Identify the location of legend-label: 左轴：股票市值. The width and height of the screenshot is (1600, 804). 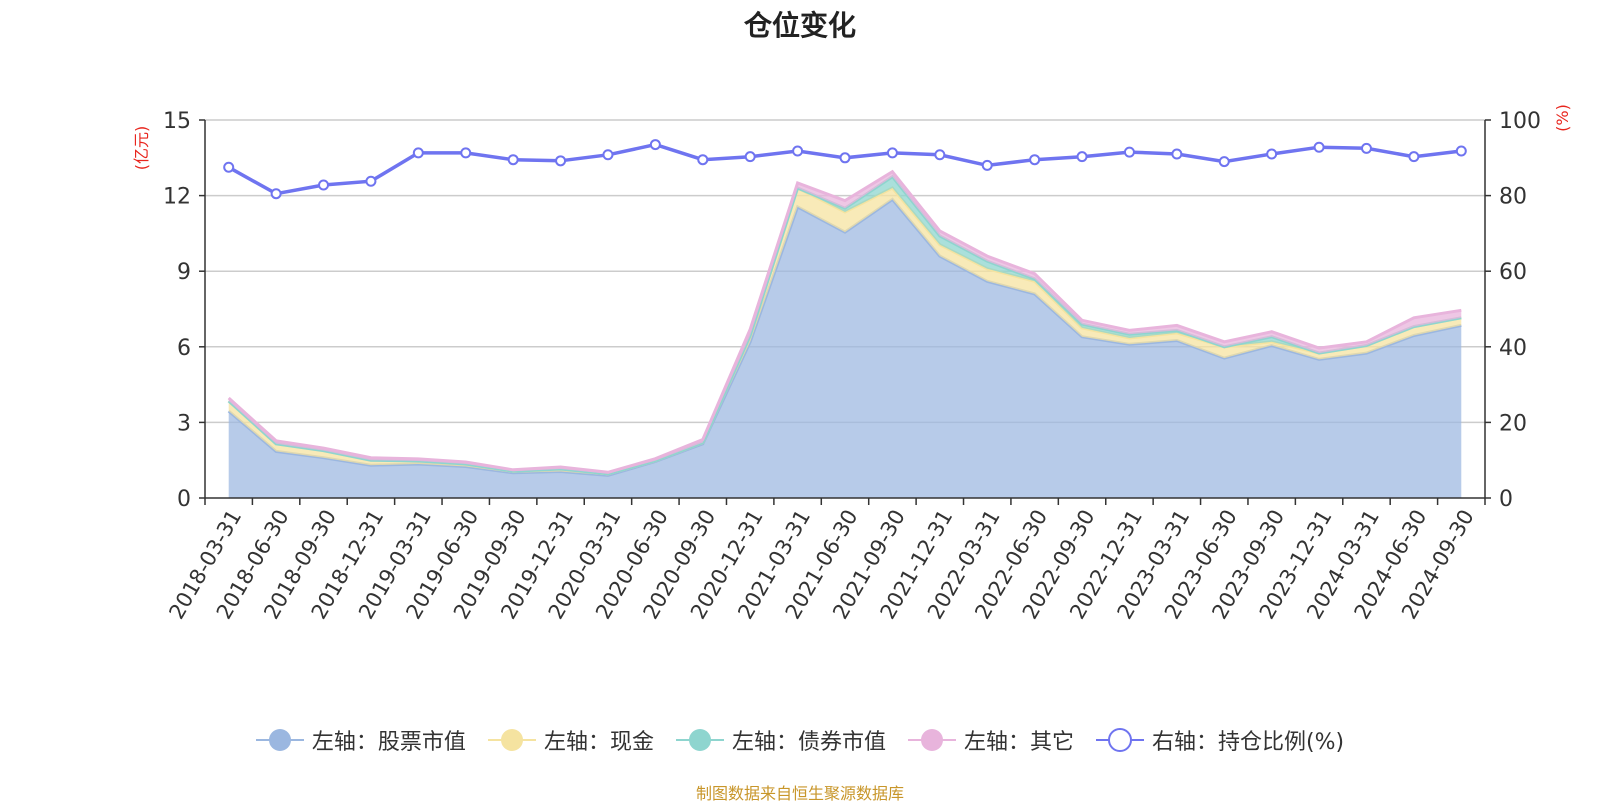
(388, 742).